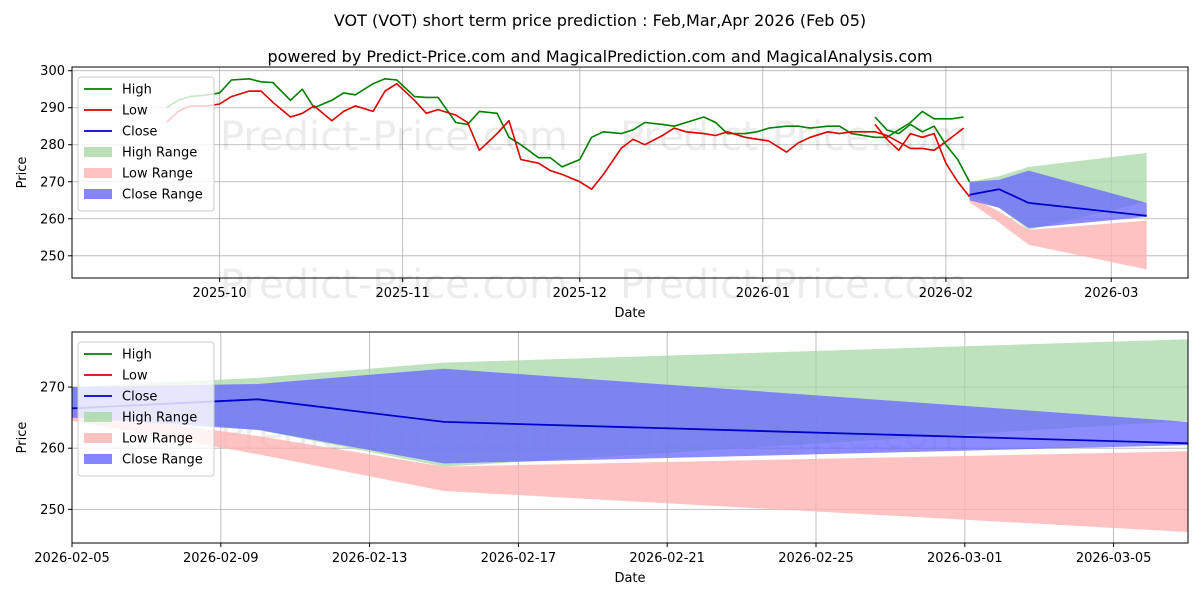  Describe the element at coordinates (52, 108) in the screenshot. I see `y-tick-label: 290` at that location.